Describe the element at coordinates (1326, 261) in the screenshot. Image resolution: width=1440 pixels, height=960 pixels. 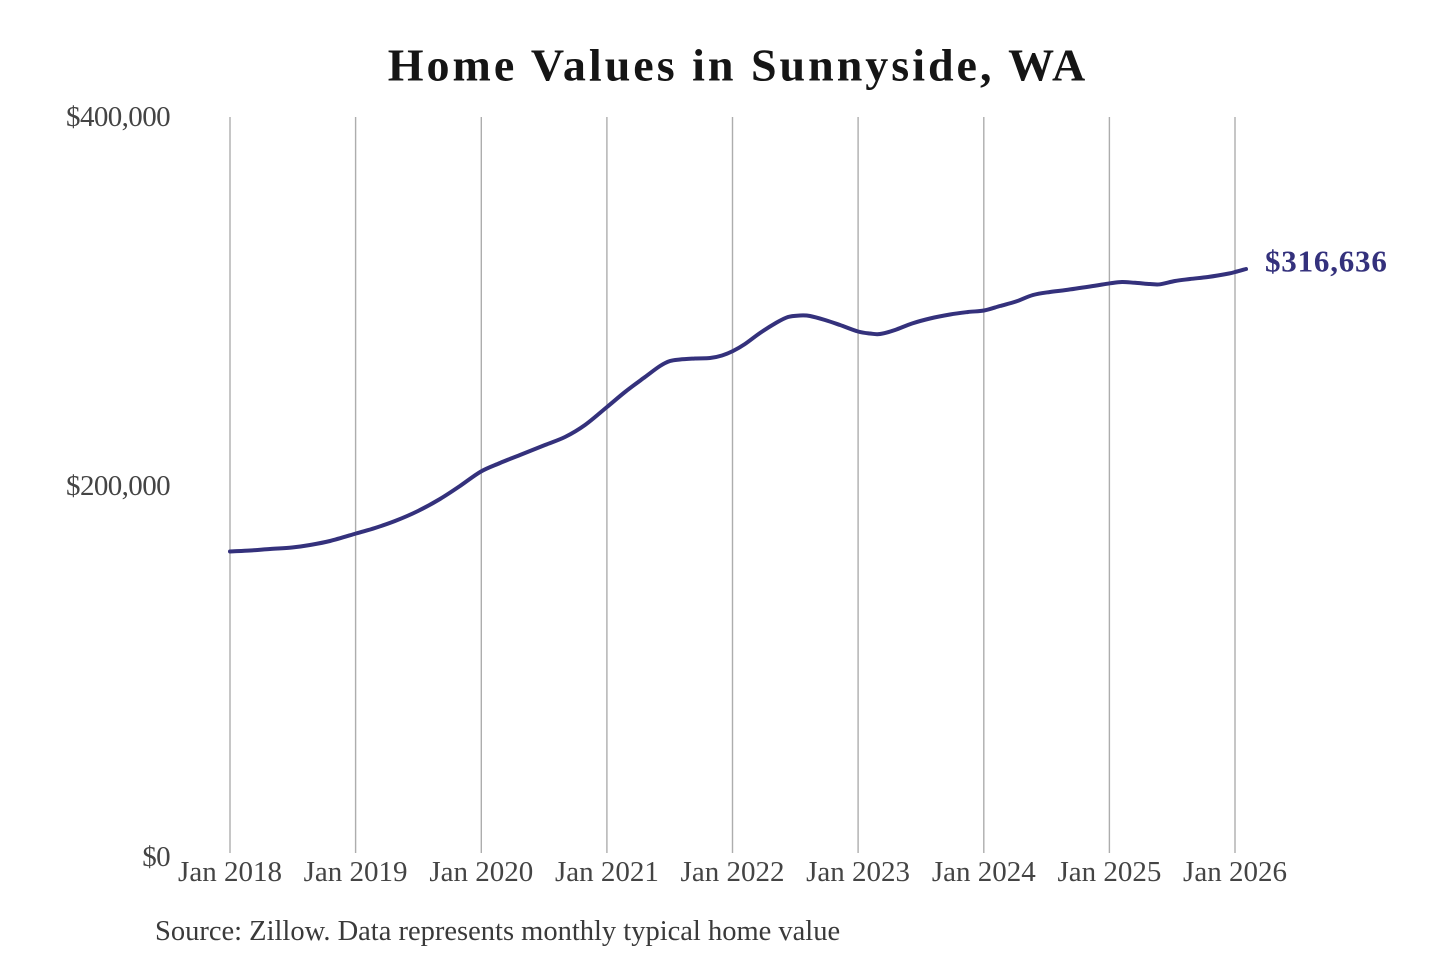
I see `svg-text: $316,636` at that location.